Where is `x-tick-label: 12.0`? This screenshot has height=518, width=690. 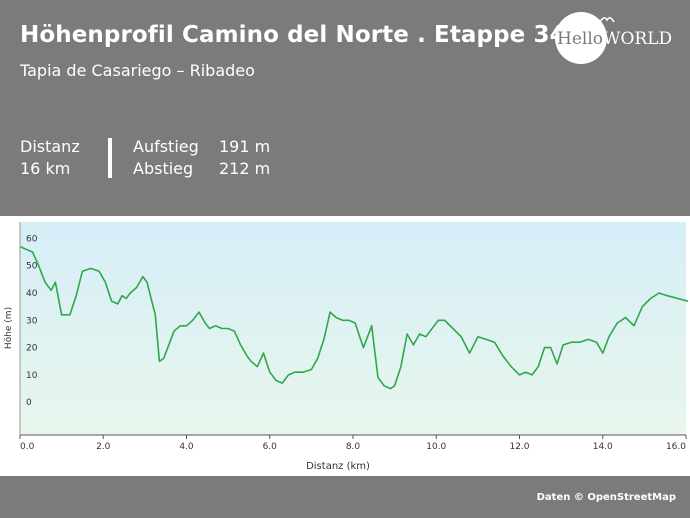 x-tick-label: 12.0 is located at coordinates (519, 447).